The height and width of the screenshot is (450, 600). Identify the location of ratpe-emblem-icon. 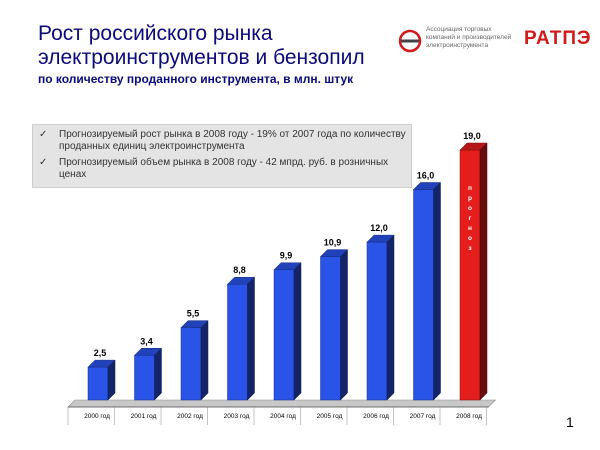
(410, 41).